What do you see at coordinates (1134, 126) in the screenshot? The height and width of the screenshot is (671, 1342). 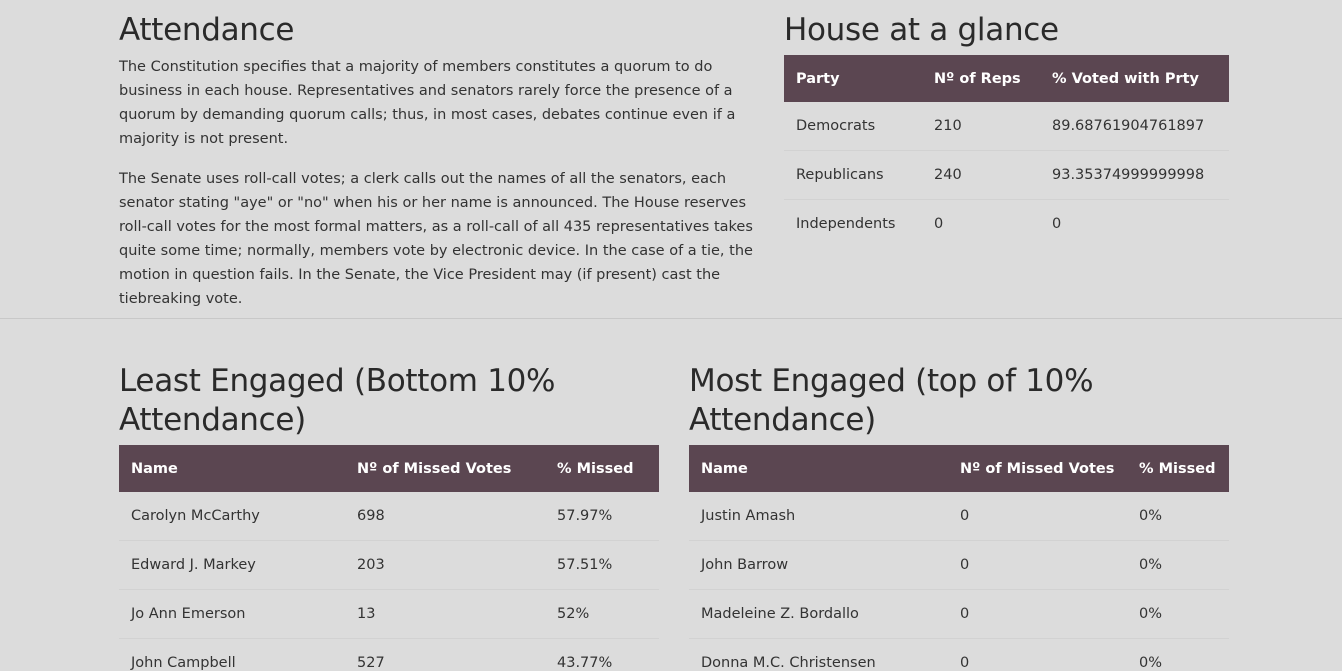 I see `pct-voted: 89.68761904761897` at bounding box center [1134, 126].